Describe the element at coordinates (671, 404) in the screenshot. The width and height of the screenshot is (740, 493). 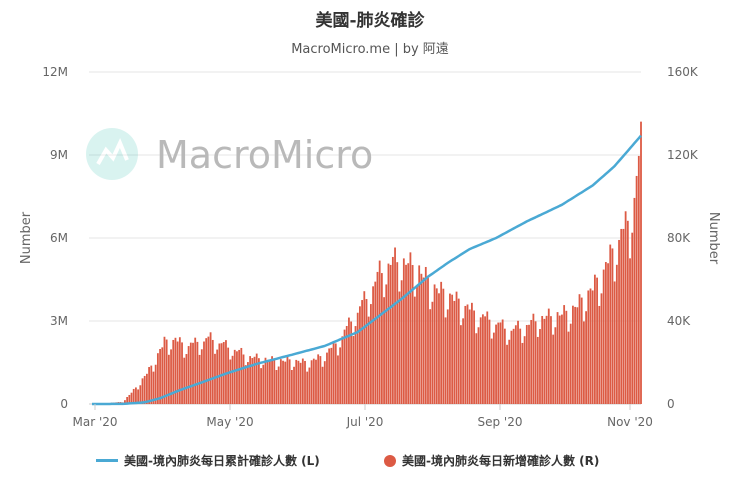
I see `y-right-tick-label: 0` at that location.